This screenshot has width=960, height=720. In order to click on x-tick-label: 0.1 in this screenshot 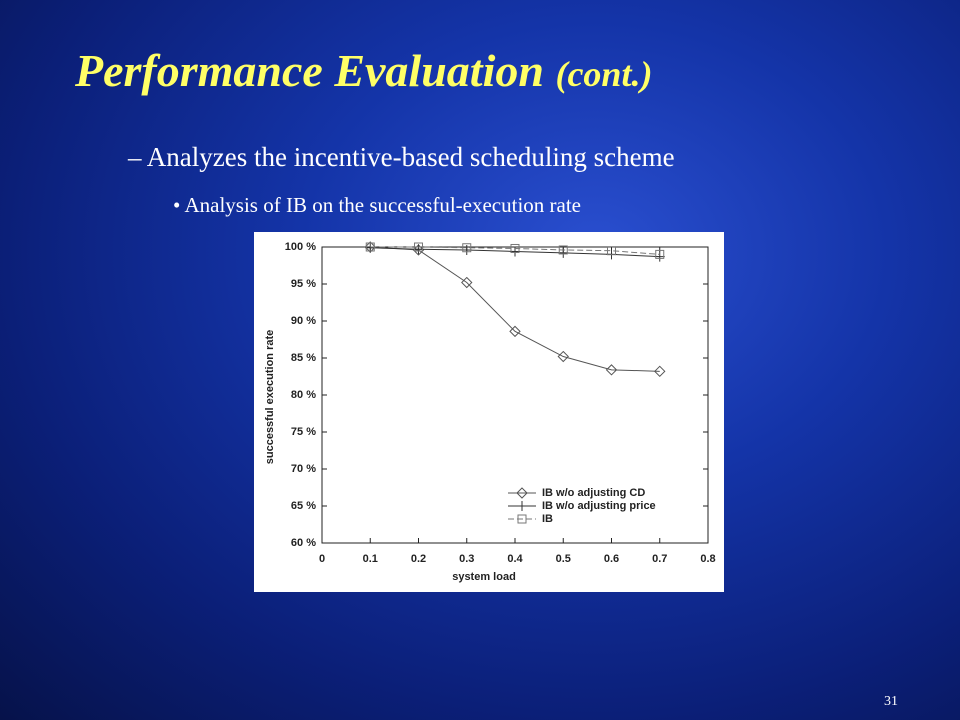, I will do `click(370, 559)`.